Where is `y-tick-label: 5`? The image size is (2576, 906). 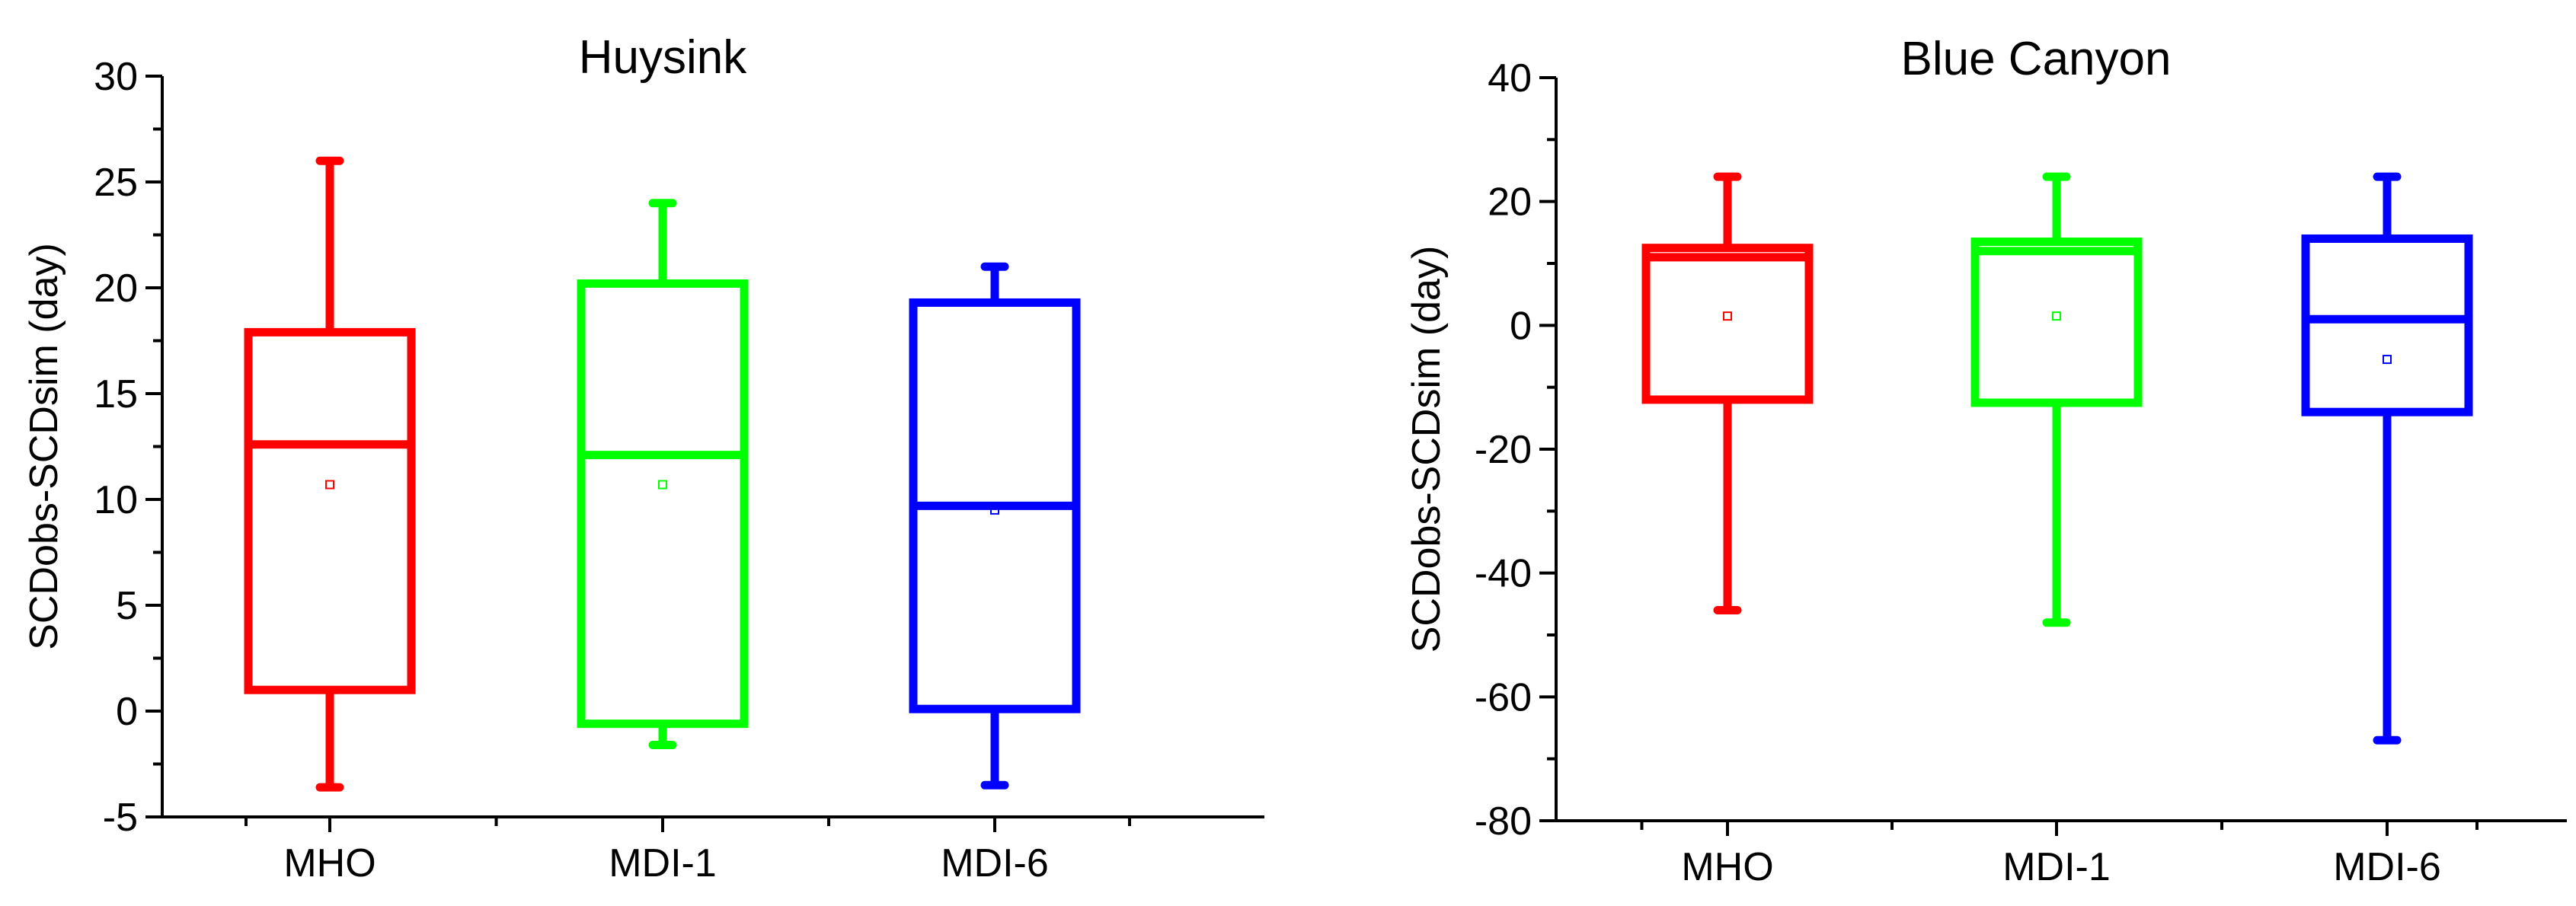 y-tick-label: 5 is located at coordinates (127, 606).